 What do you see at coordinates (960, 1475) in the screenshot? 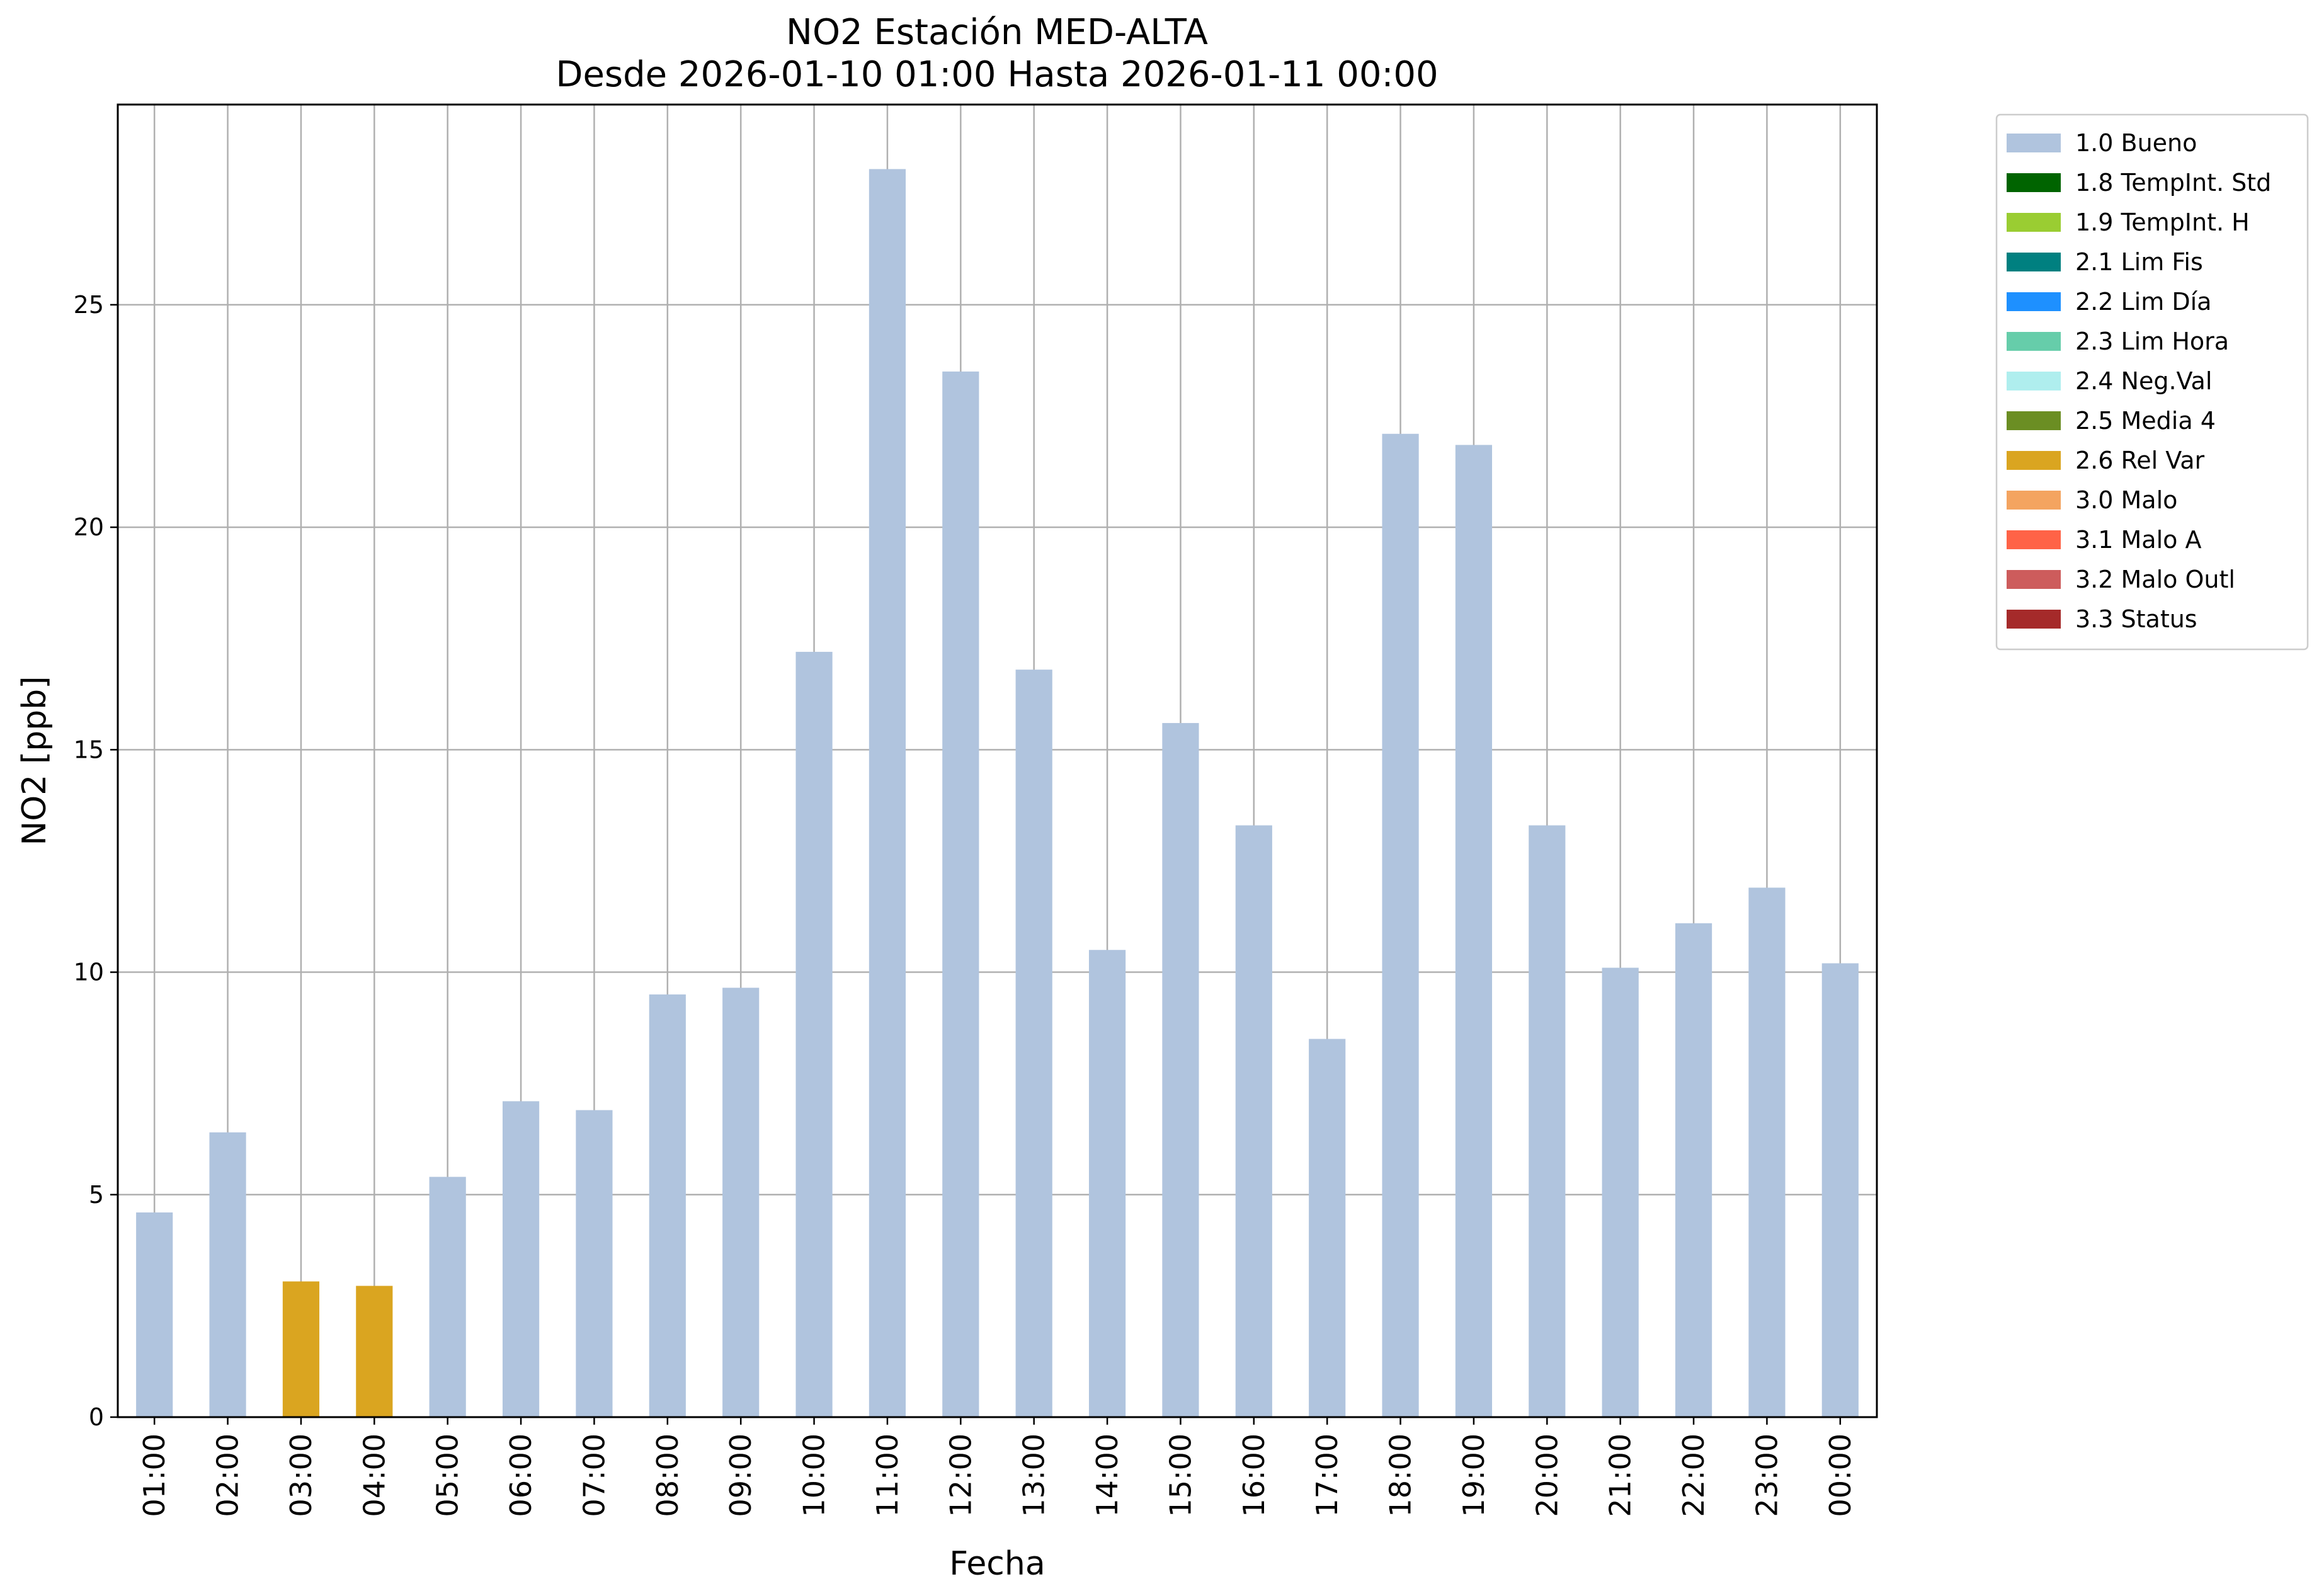
I see `x-tick-label: 12:00` at bounding box center [960, 1475].